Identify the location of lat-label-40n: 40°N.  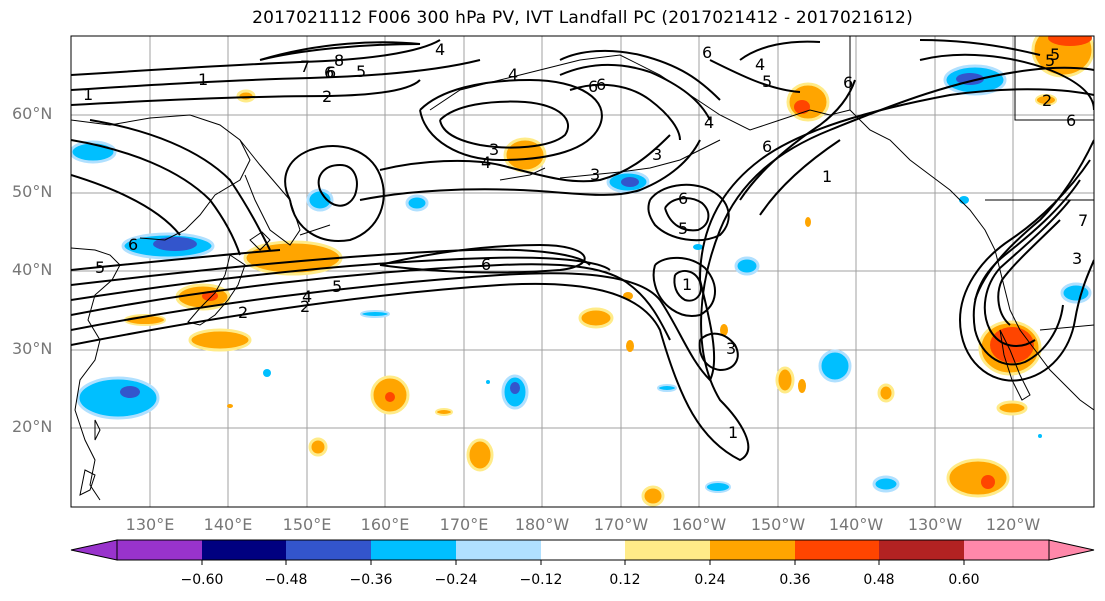
(32, 269).